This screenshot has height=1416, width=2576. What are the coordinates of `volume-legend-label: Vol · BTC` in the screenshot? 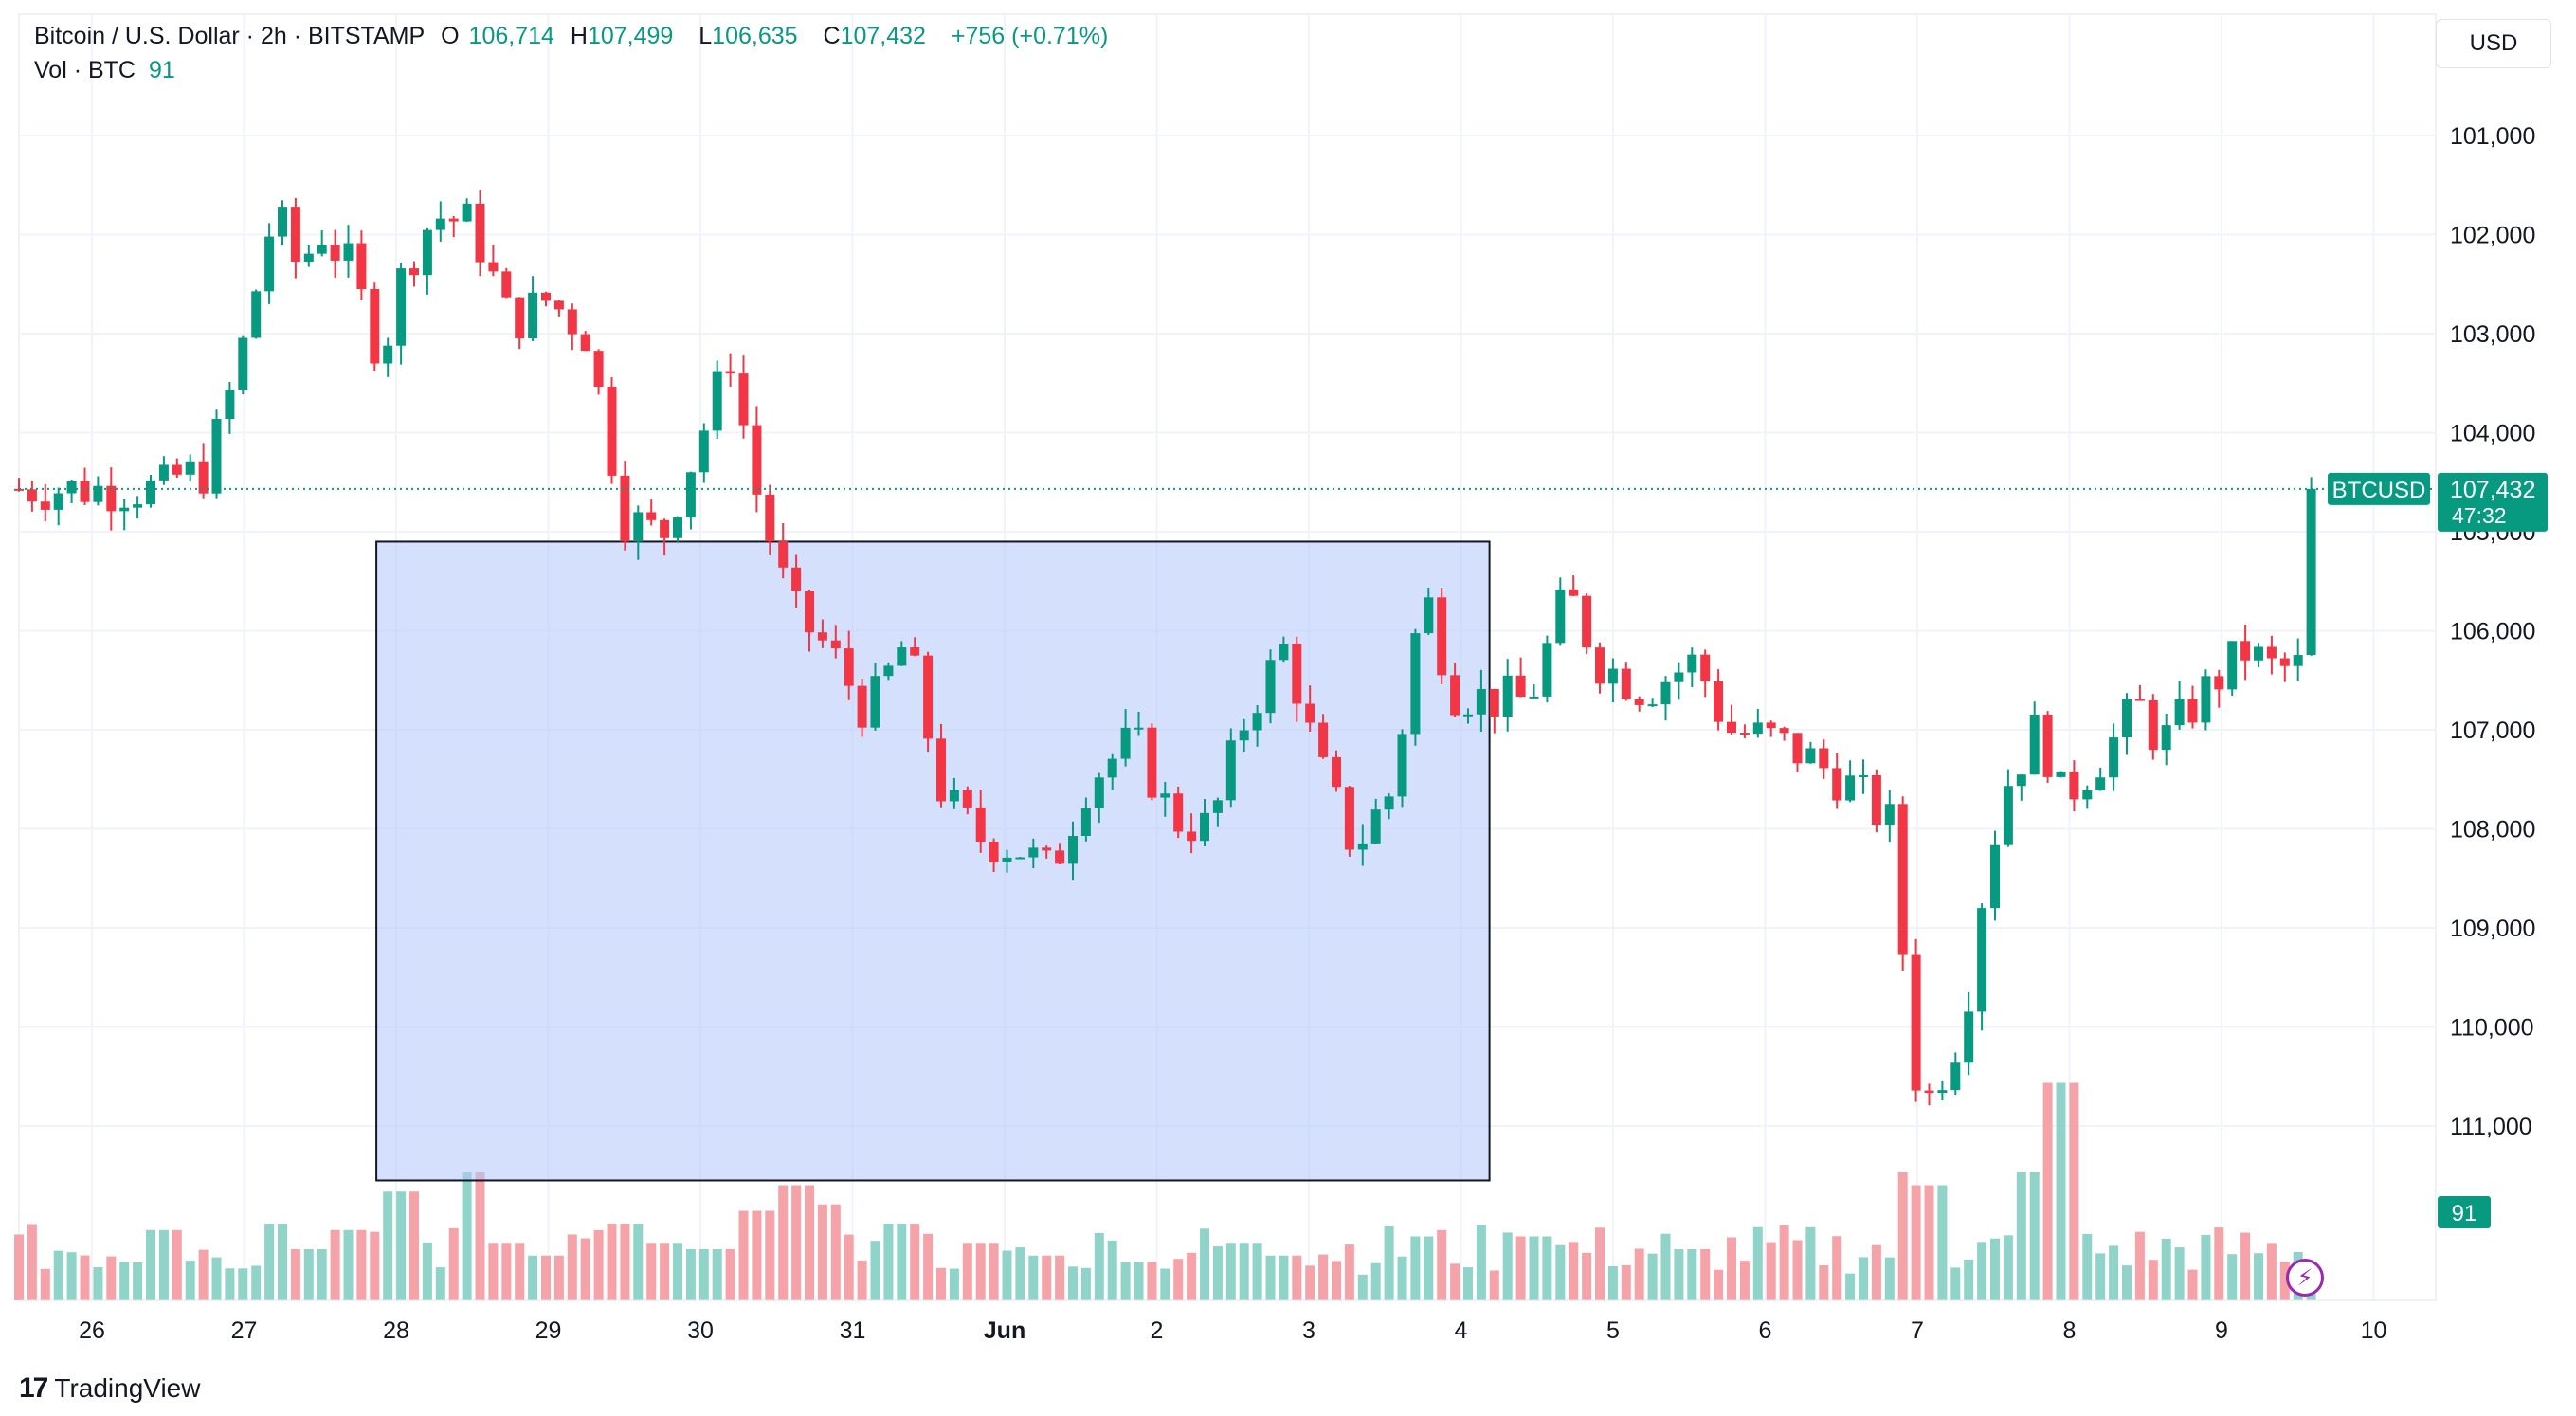 It's located at (85, 70).